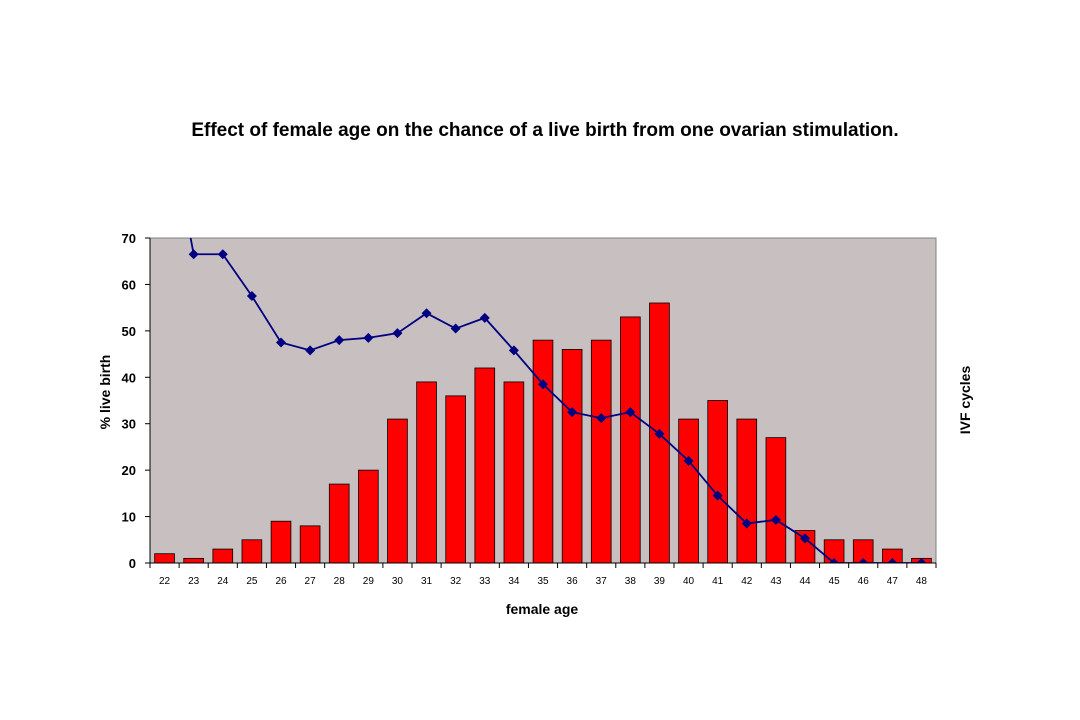  What do you see at coordinates (689, 581) in the screenshot?
I see `x-tick-label: 40` at bounding box center [689, 581].